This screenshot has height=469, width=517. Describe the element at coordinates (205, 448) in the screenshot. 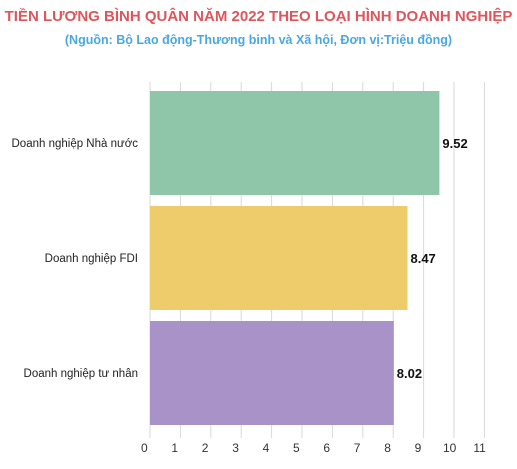

I see `x-tick-label: 2` at that location.